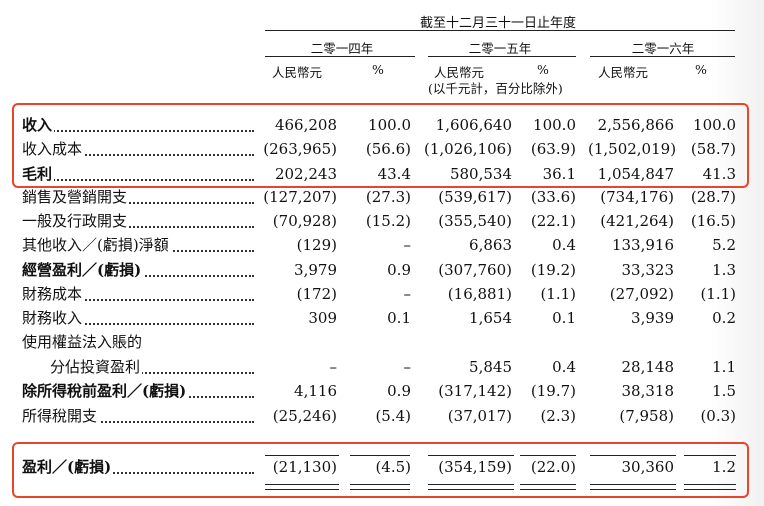  What do you see at coordinates (495, 88) in the screenshot?
I see `unit-note-2015: (以千元計，百分比除外)` at bounding box center [495, 88].